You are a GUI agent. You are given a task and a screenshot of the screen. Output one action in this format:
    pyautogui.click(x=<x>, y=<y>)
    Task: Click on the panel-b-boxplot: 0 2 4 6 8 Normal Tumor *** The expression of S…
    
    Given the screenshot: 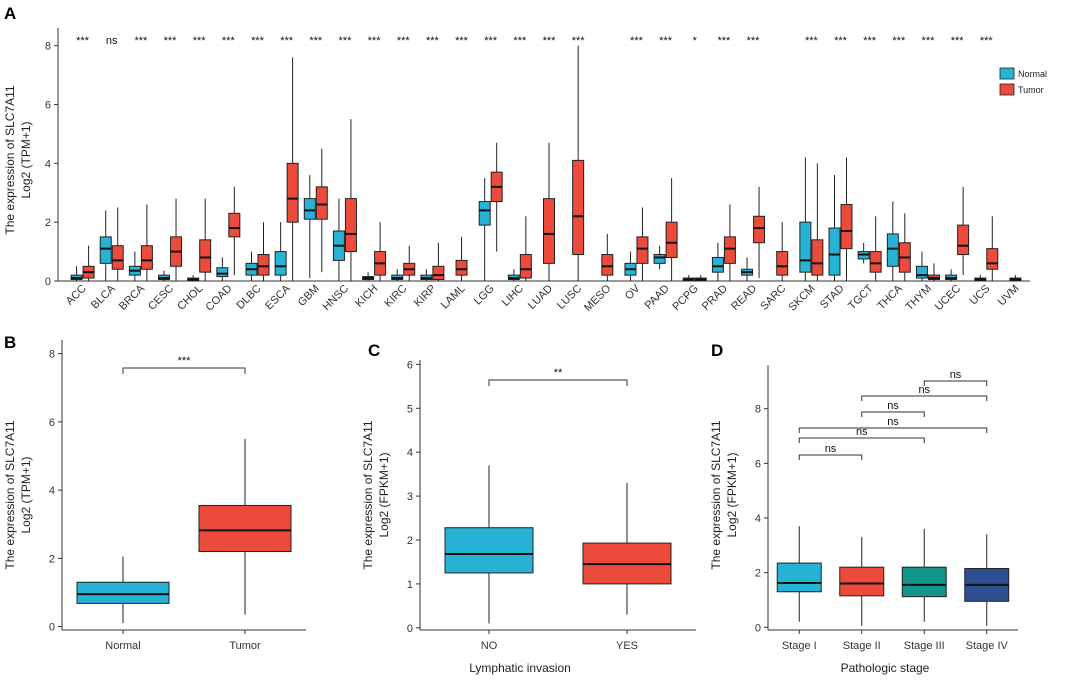 What is the action you would take?
    pyautogui.click(x=154, y=496)
    